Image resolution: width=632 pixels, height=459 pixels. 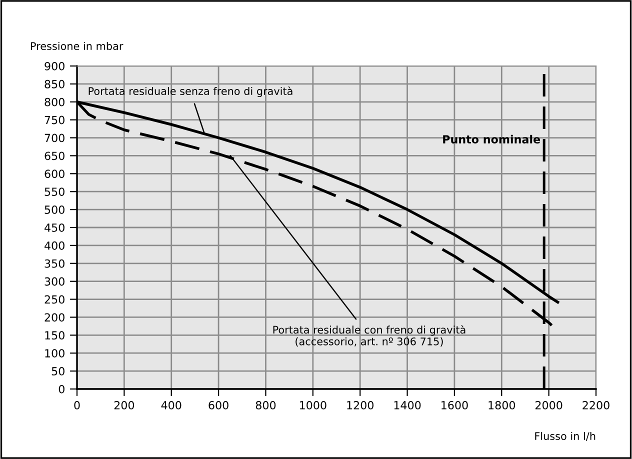 What do you see at coordinates (54, 299) in the screenshot?
I see `y-tick-label: 250` at bounding box center [54, 299].